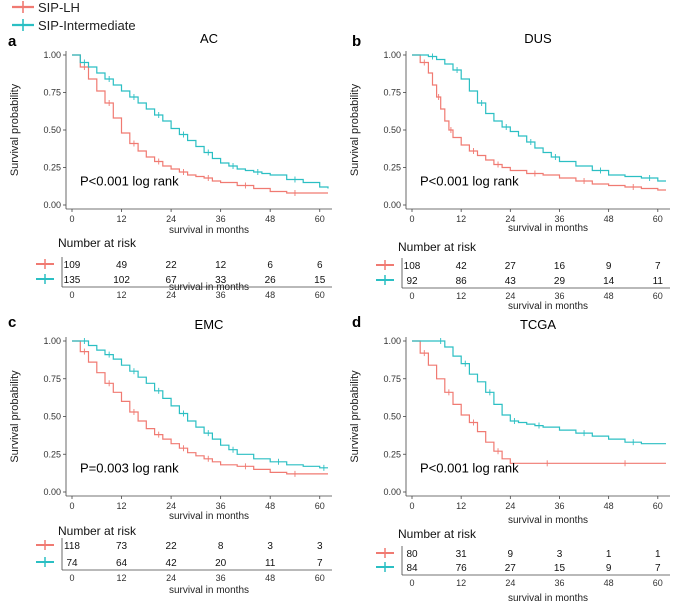  Describe the element at coordinates (52, 205) in the screenshot. I see `y-tick-label-a: 0.00` at that location.